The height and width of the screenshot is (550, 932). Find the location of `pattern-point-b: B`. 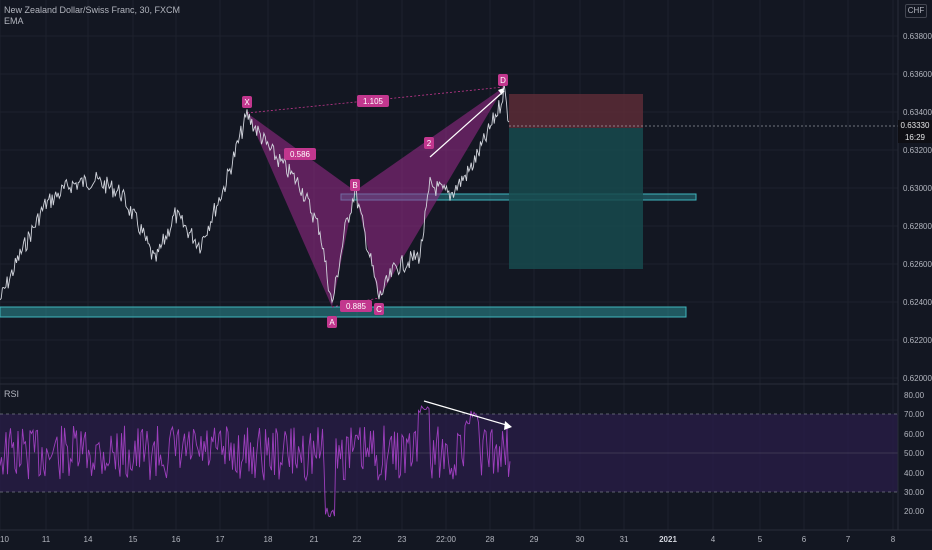

pattern-point-b: B is located at coordinates (355, 185).